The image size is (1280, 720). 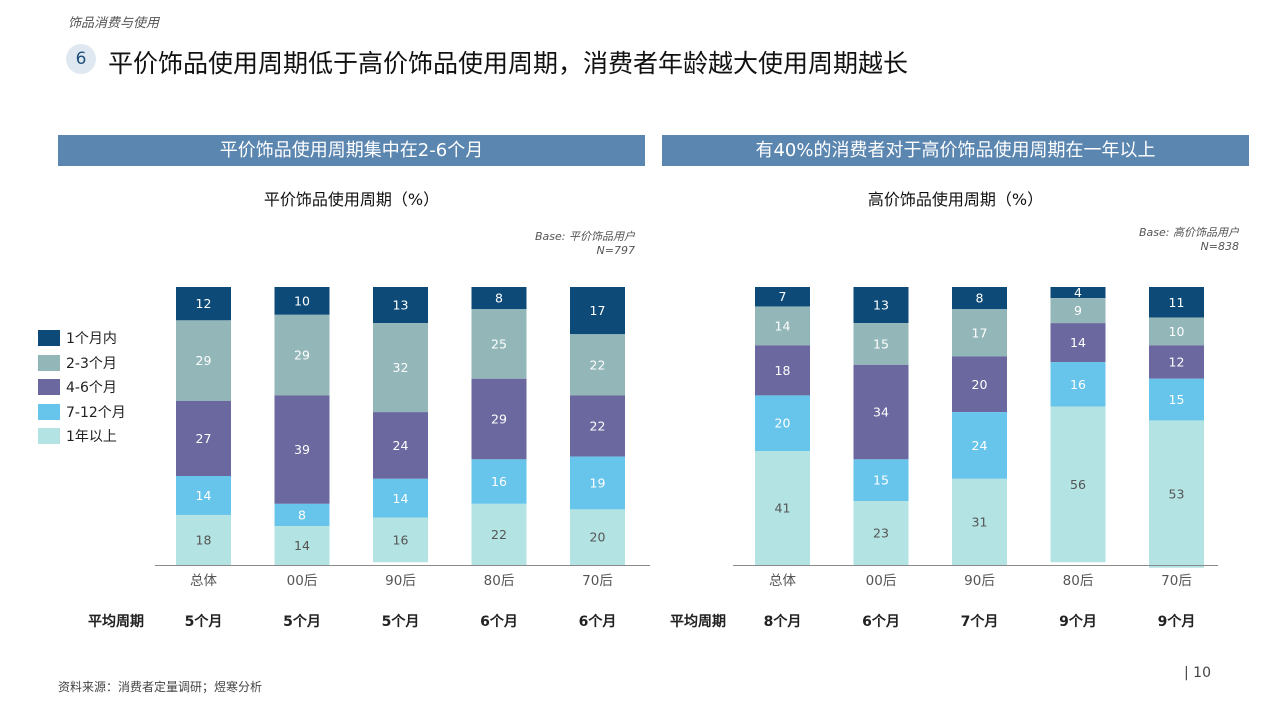 I want to click on right-data-label-4-1: 10, so click(x=1177, y=331).